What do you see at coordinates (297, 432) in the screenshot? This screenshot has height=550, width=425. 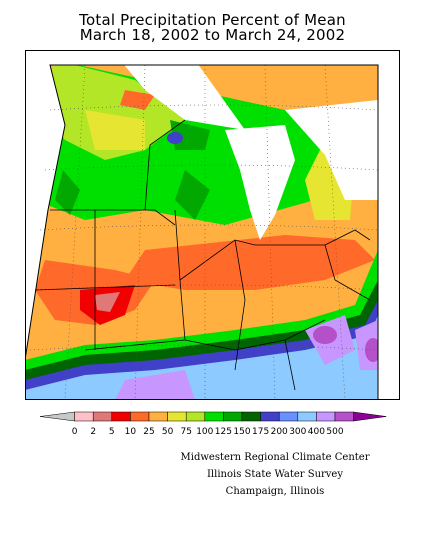 I see `legend-label: 300` at bounding box center [297, 432].